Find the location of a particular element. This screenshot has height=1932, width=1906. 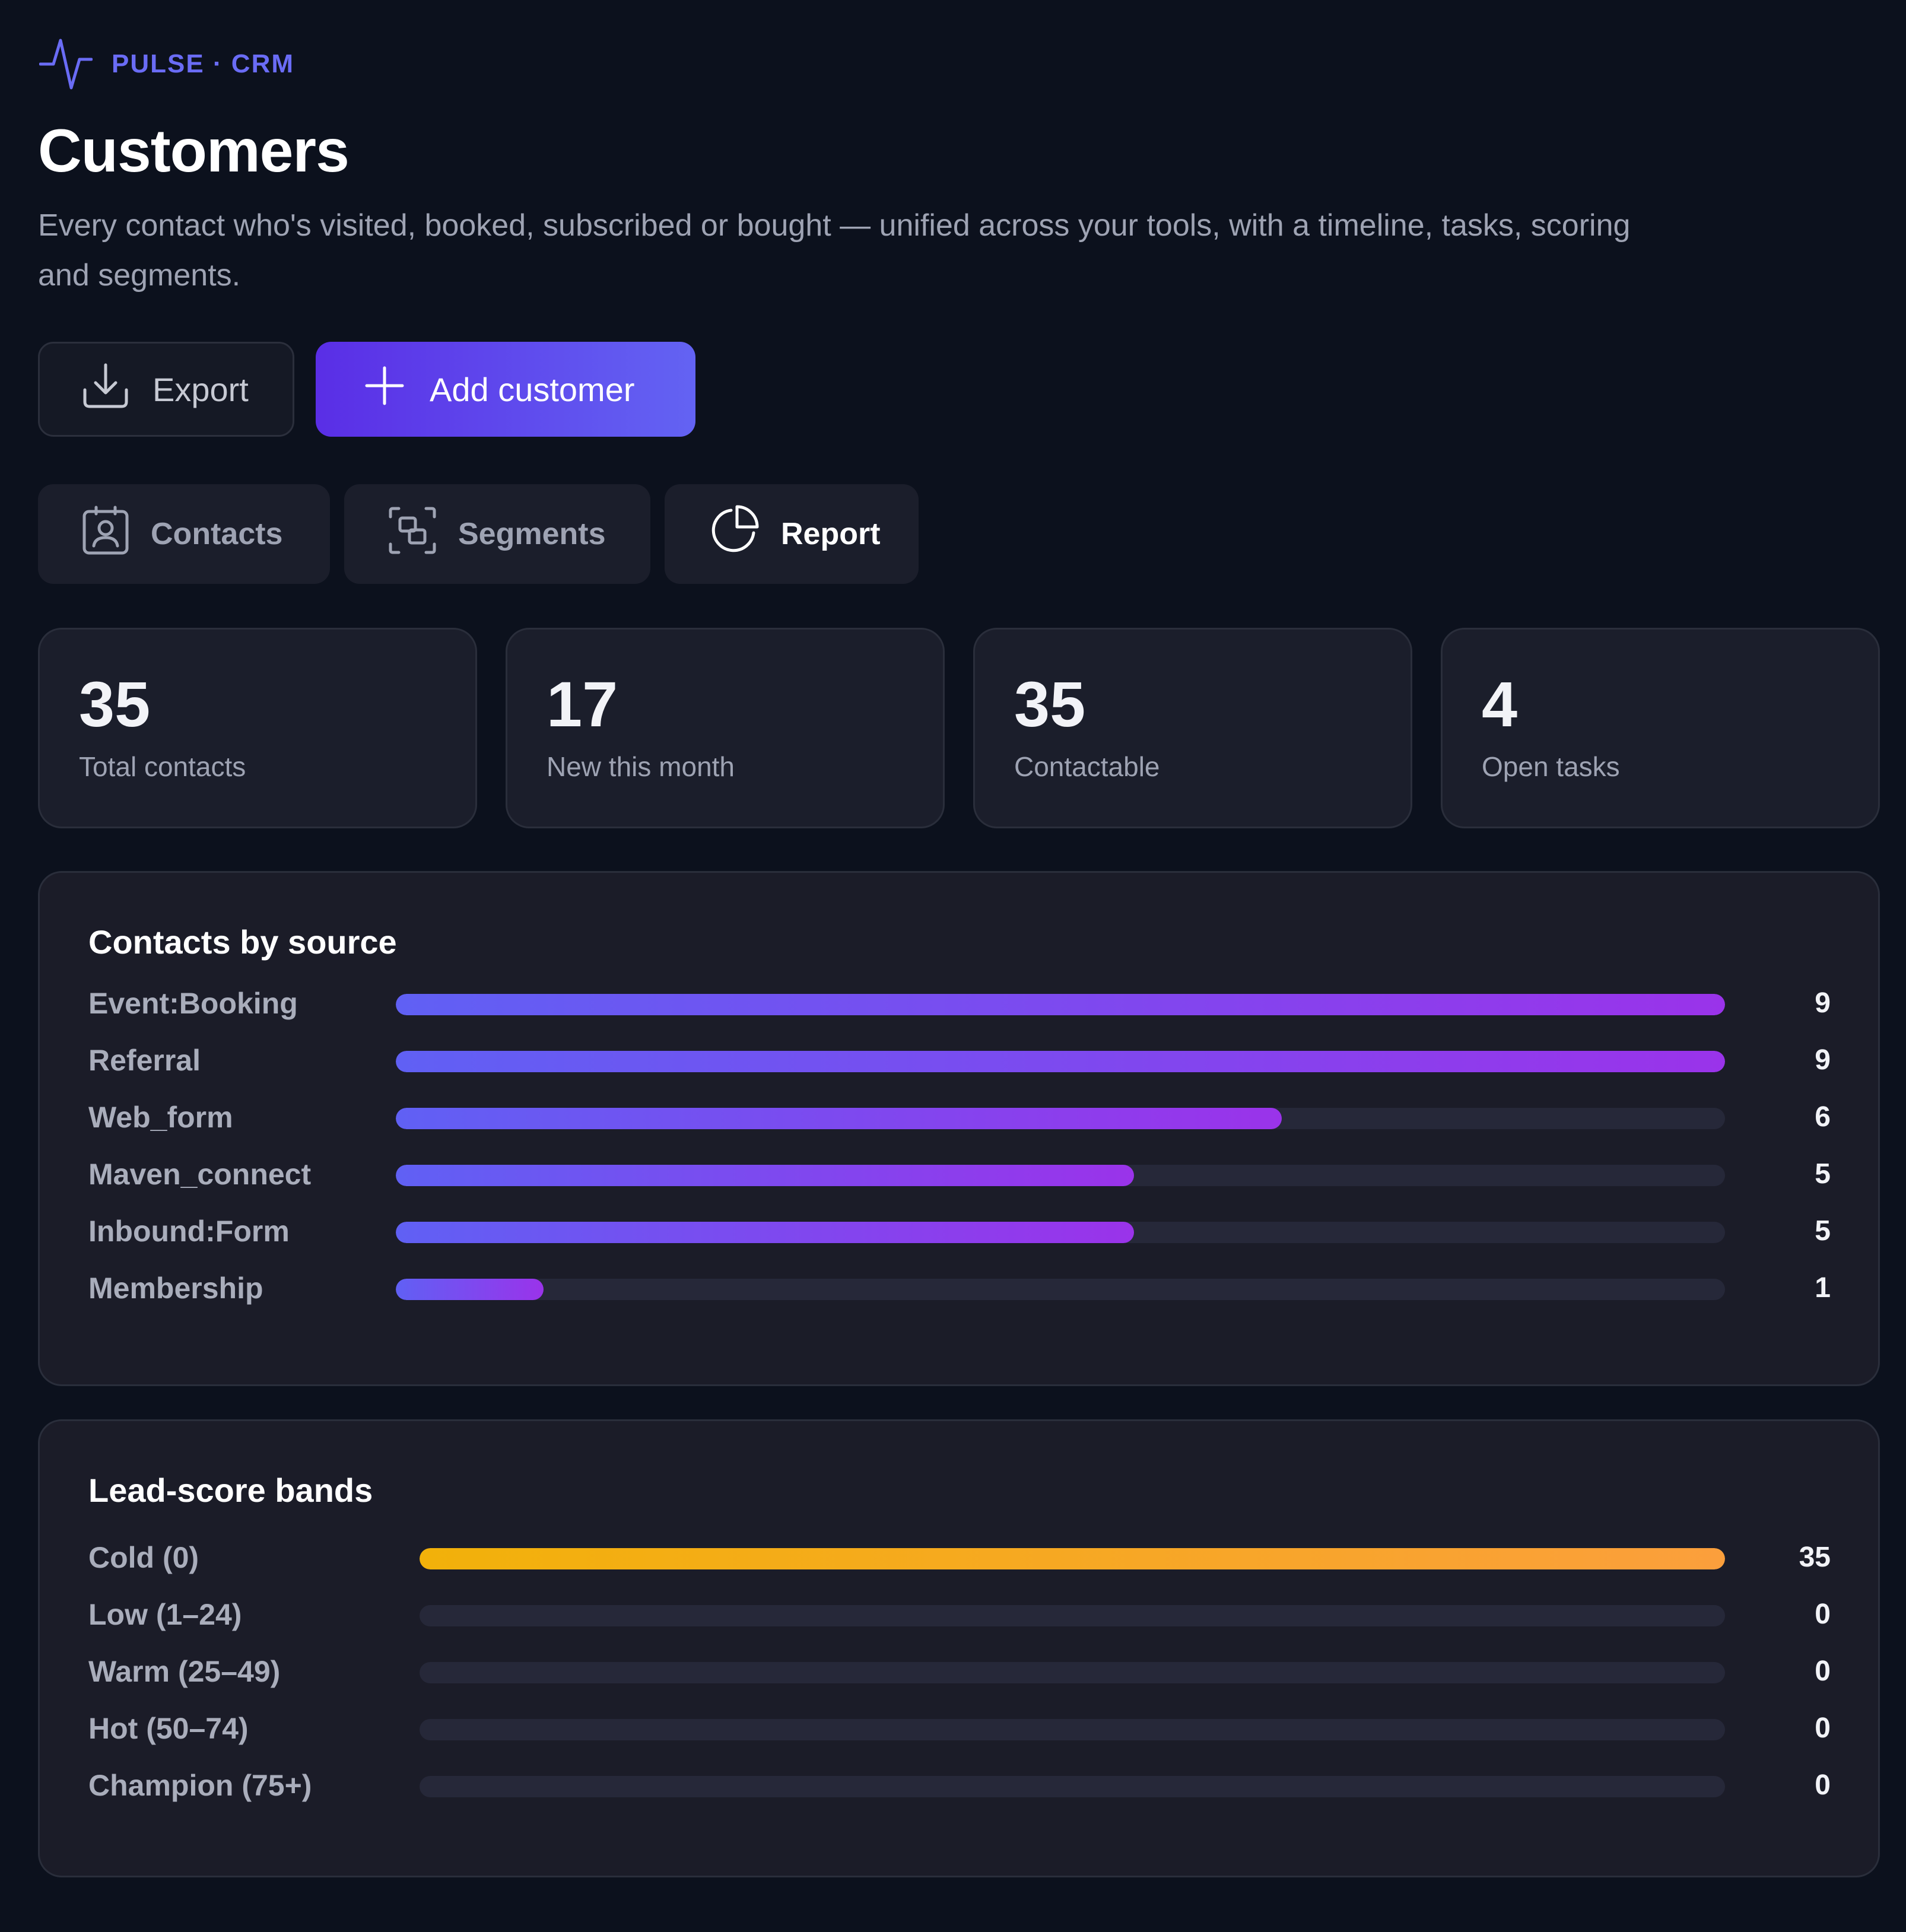

download-icon is located at coordinates (106, 389).